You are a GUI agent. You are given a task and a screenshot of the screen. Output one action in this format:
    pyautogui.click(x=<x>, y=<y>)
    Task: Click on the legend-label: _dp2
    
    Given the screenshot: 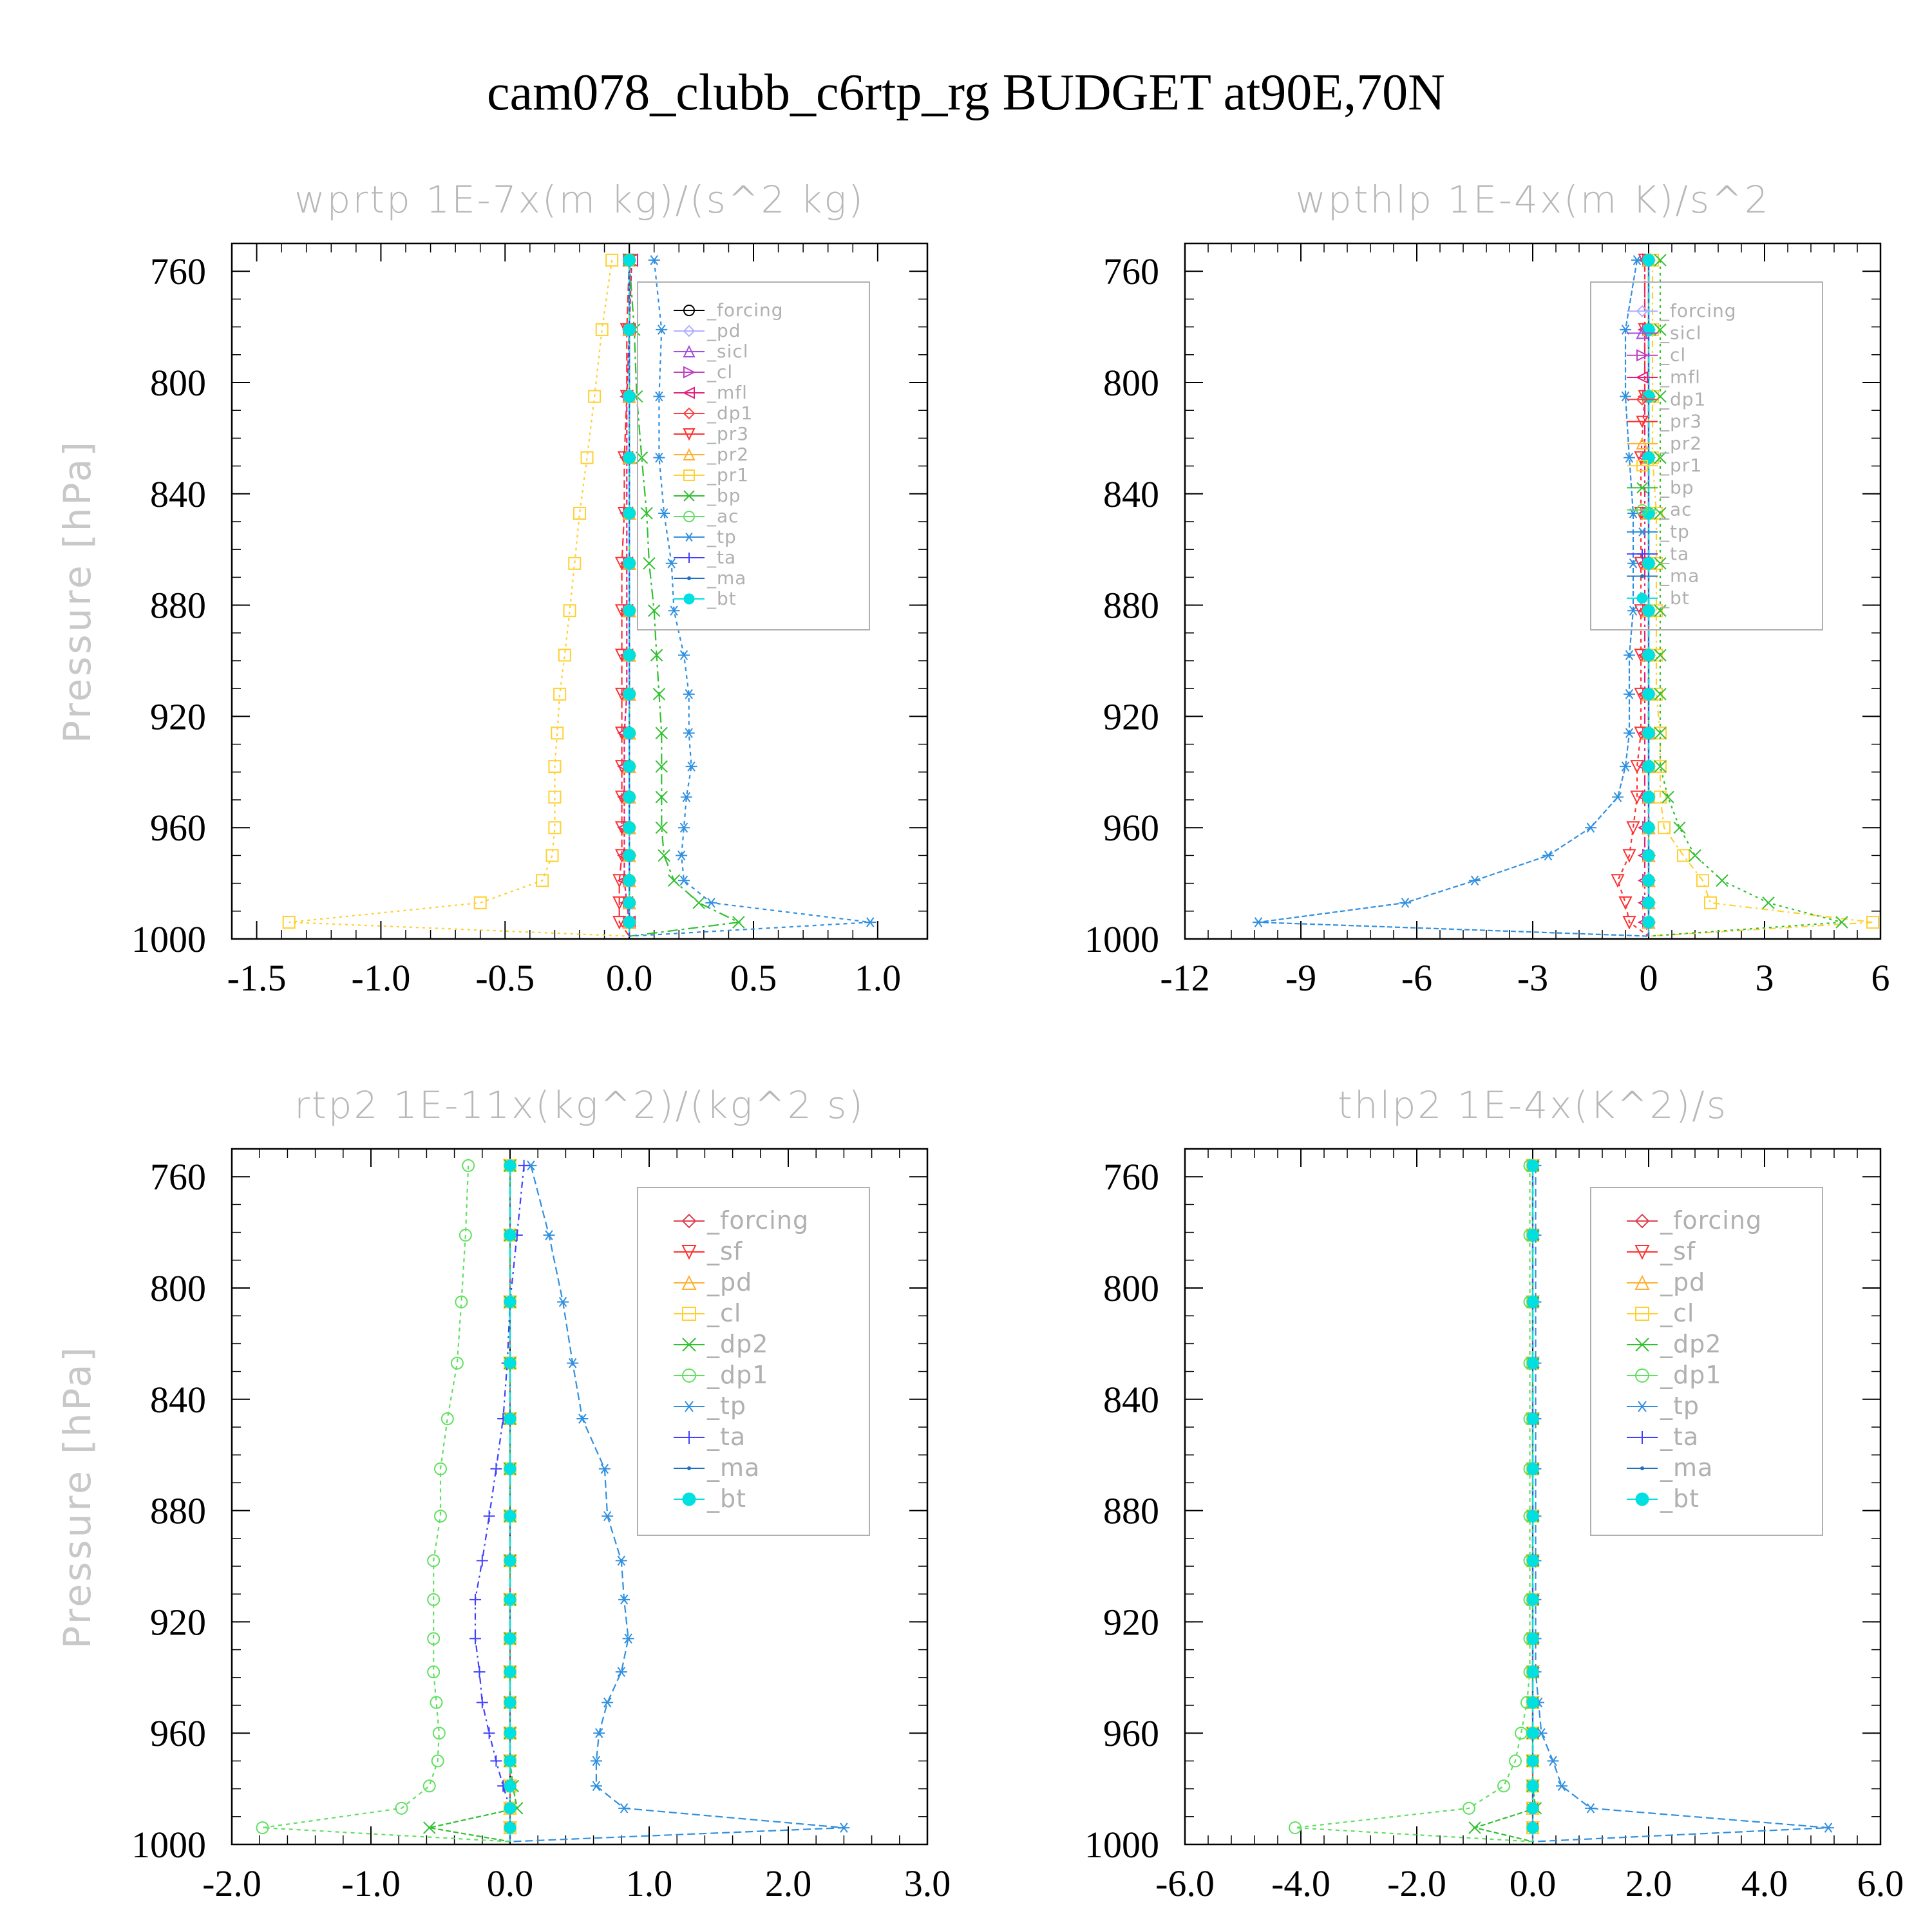 What is the action you would take?
    pyautogui.click(x=1690, y=1344)
    